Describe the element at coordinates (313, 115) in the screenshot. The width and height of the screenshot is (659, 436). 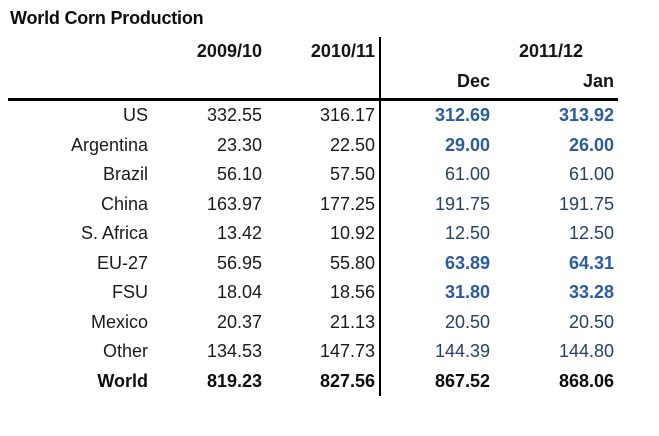
I see `table-row-us: US 332.55 316.17 312.69 313.92` at that location.